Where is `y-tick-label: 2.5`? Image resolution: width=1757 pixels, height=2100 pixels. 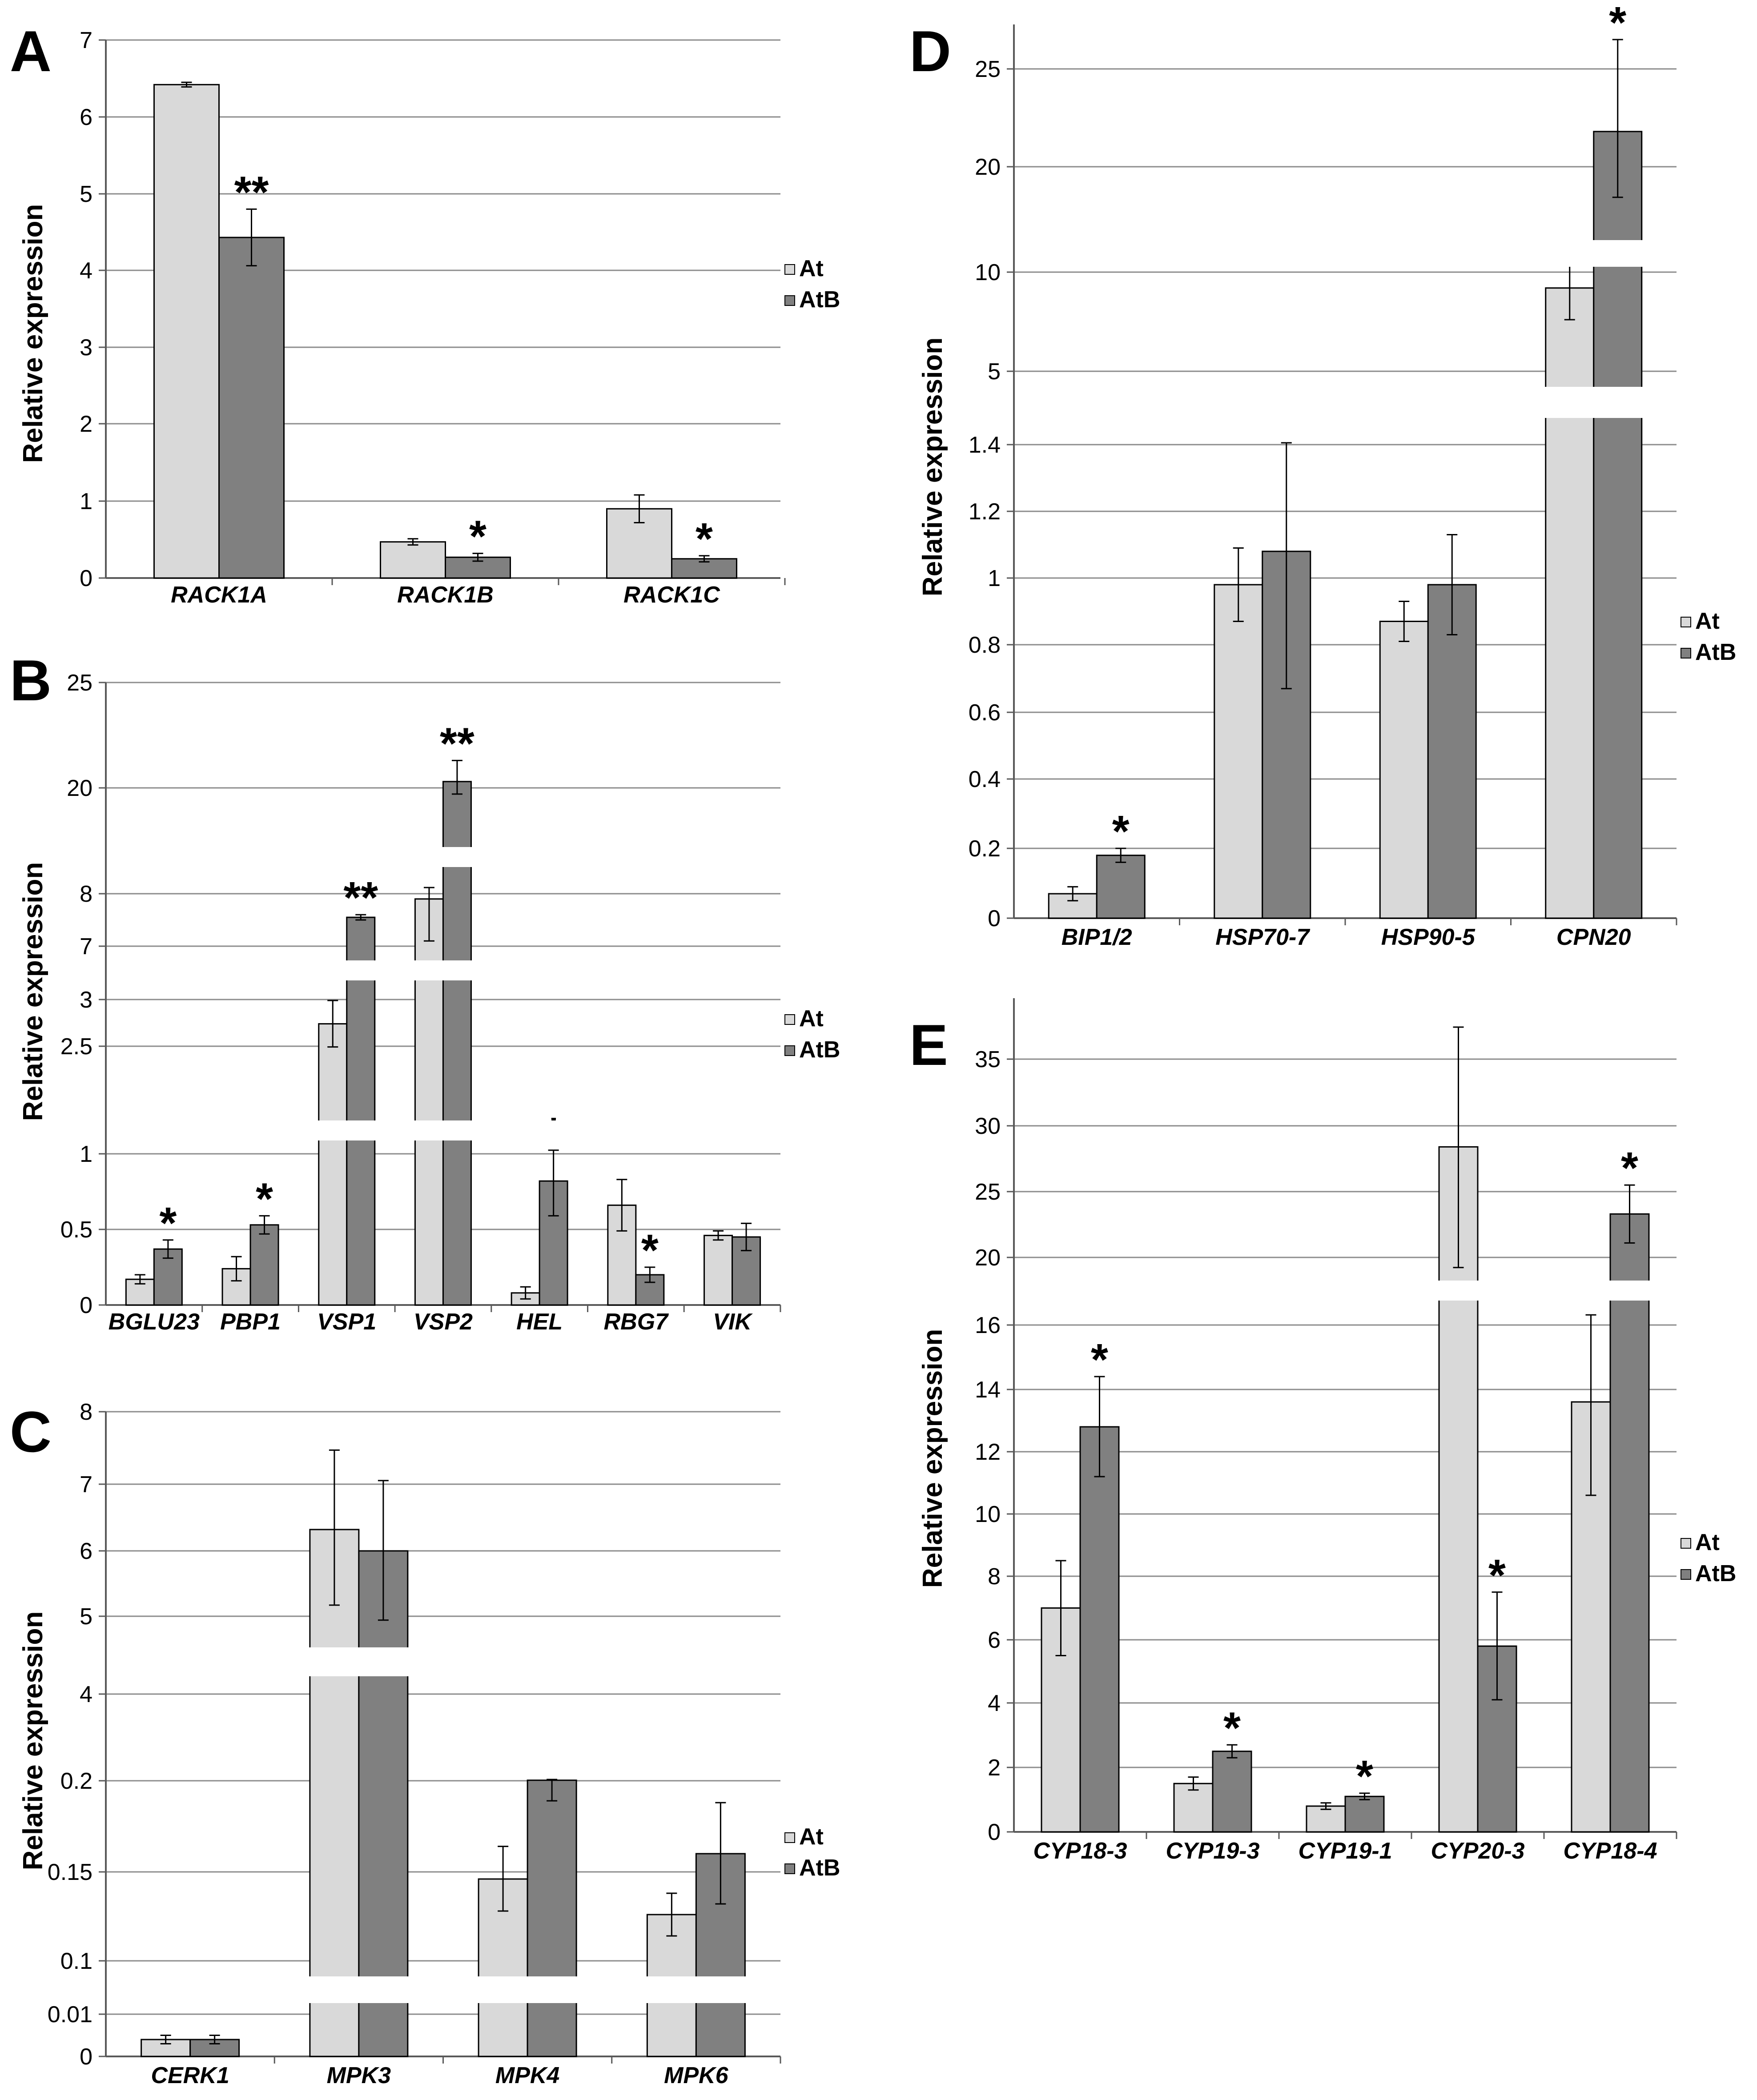 y-tick-label: 2.5 is located at coordinates (76, 1047).